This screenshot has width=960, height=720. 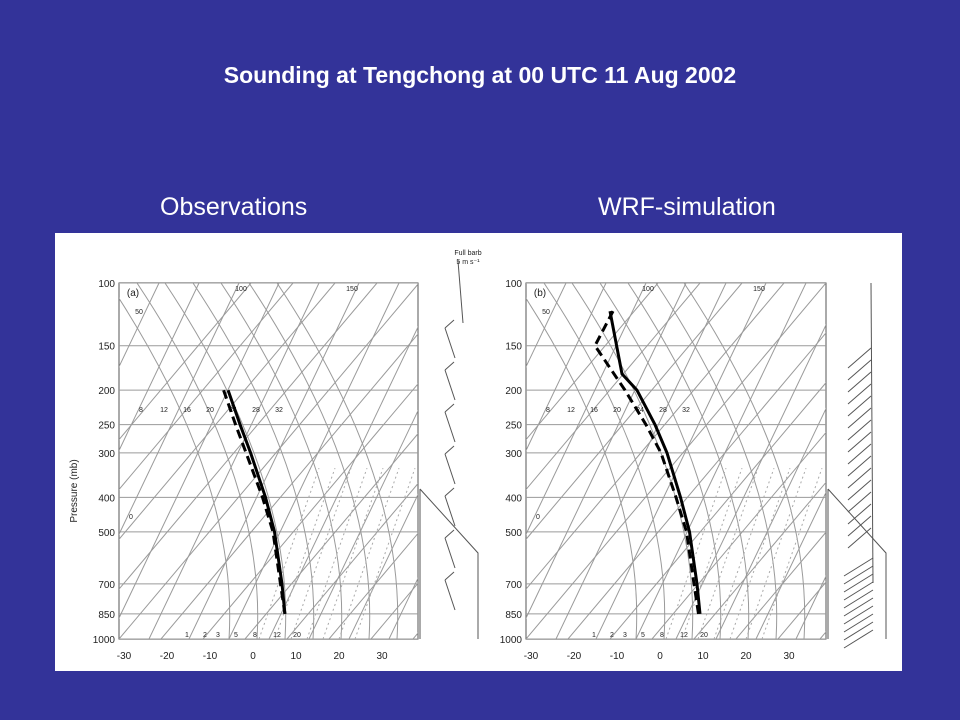 I want to click on pressure-tick-label: 100, so click(x=106, y=284).